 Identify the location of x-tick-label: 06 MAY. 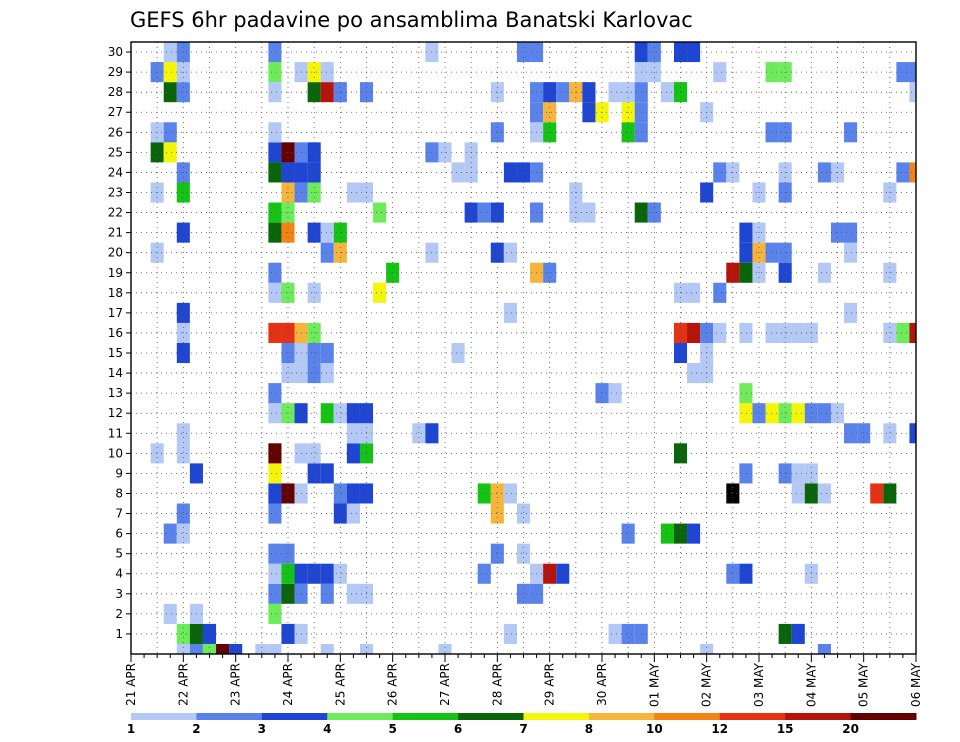
(916, 684).